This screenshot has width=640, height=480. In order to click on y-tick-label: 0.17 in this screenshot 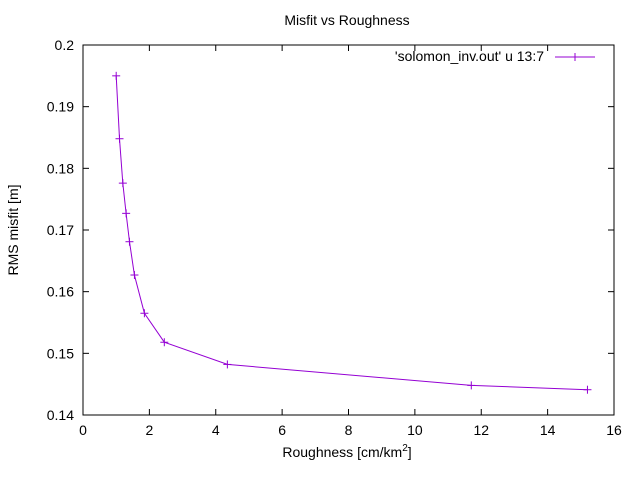, I will do `click(60, 230)`.